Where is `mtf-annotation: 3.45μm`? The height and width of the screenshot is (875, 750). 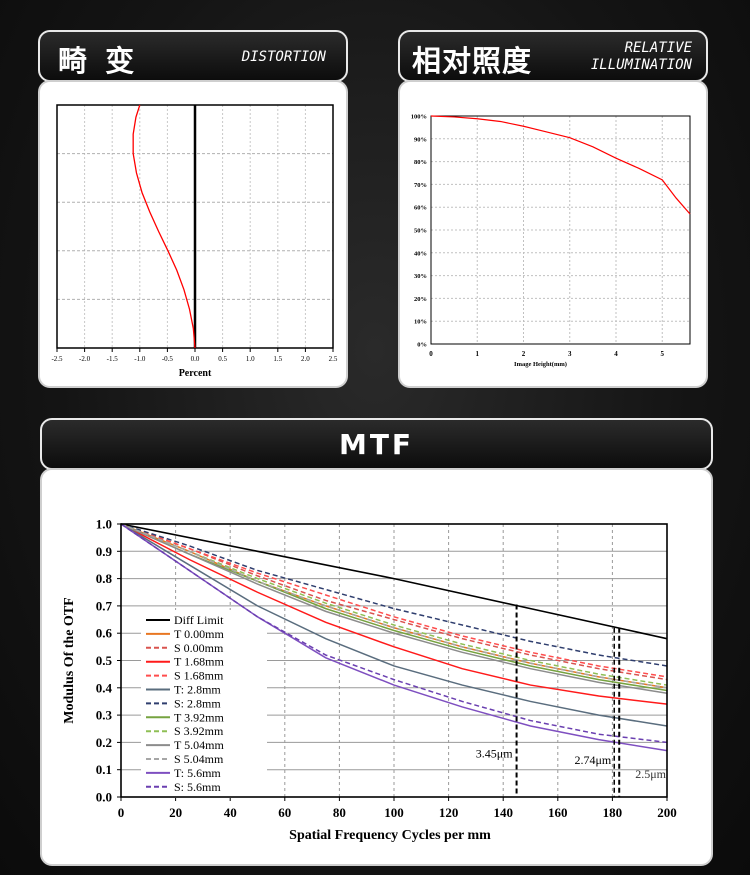 mtf-annotation: 3.45μm is located at coordinates (494, 753).